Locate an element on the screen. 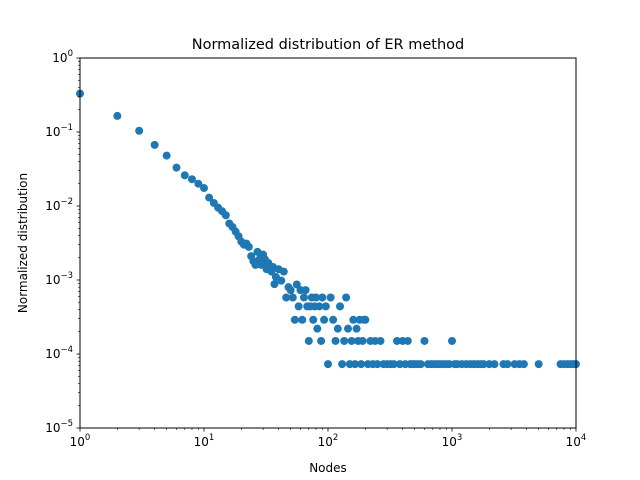 The height and width of the screenshot is (480, 640). chart-title: Normalized distribution of ER method is located at coordinates (328, 45).